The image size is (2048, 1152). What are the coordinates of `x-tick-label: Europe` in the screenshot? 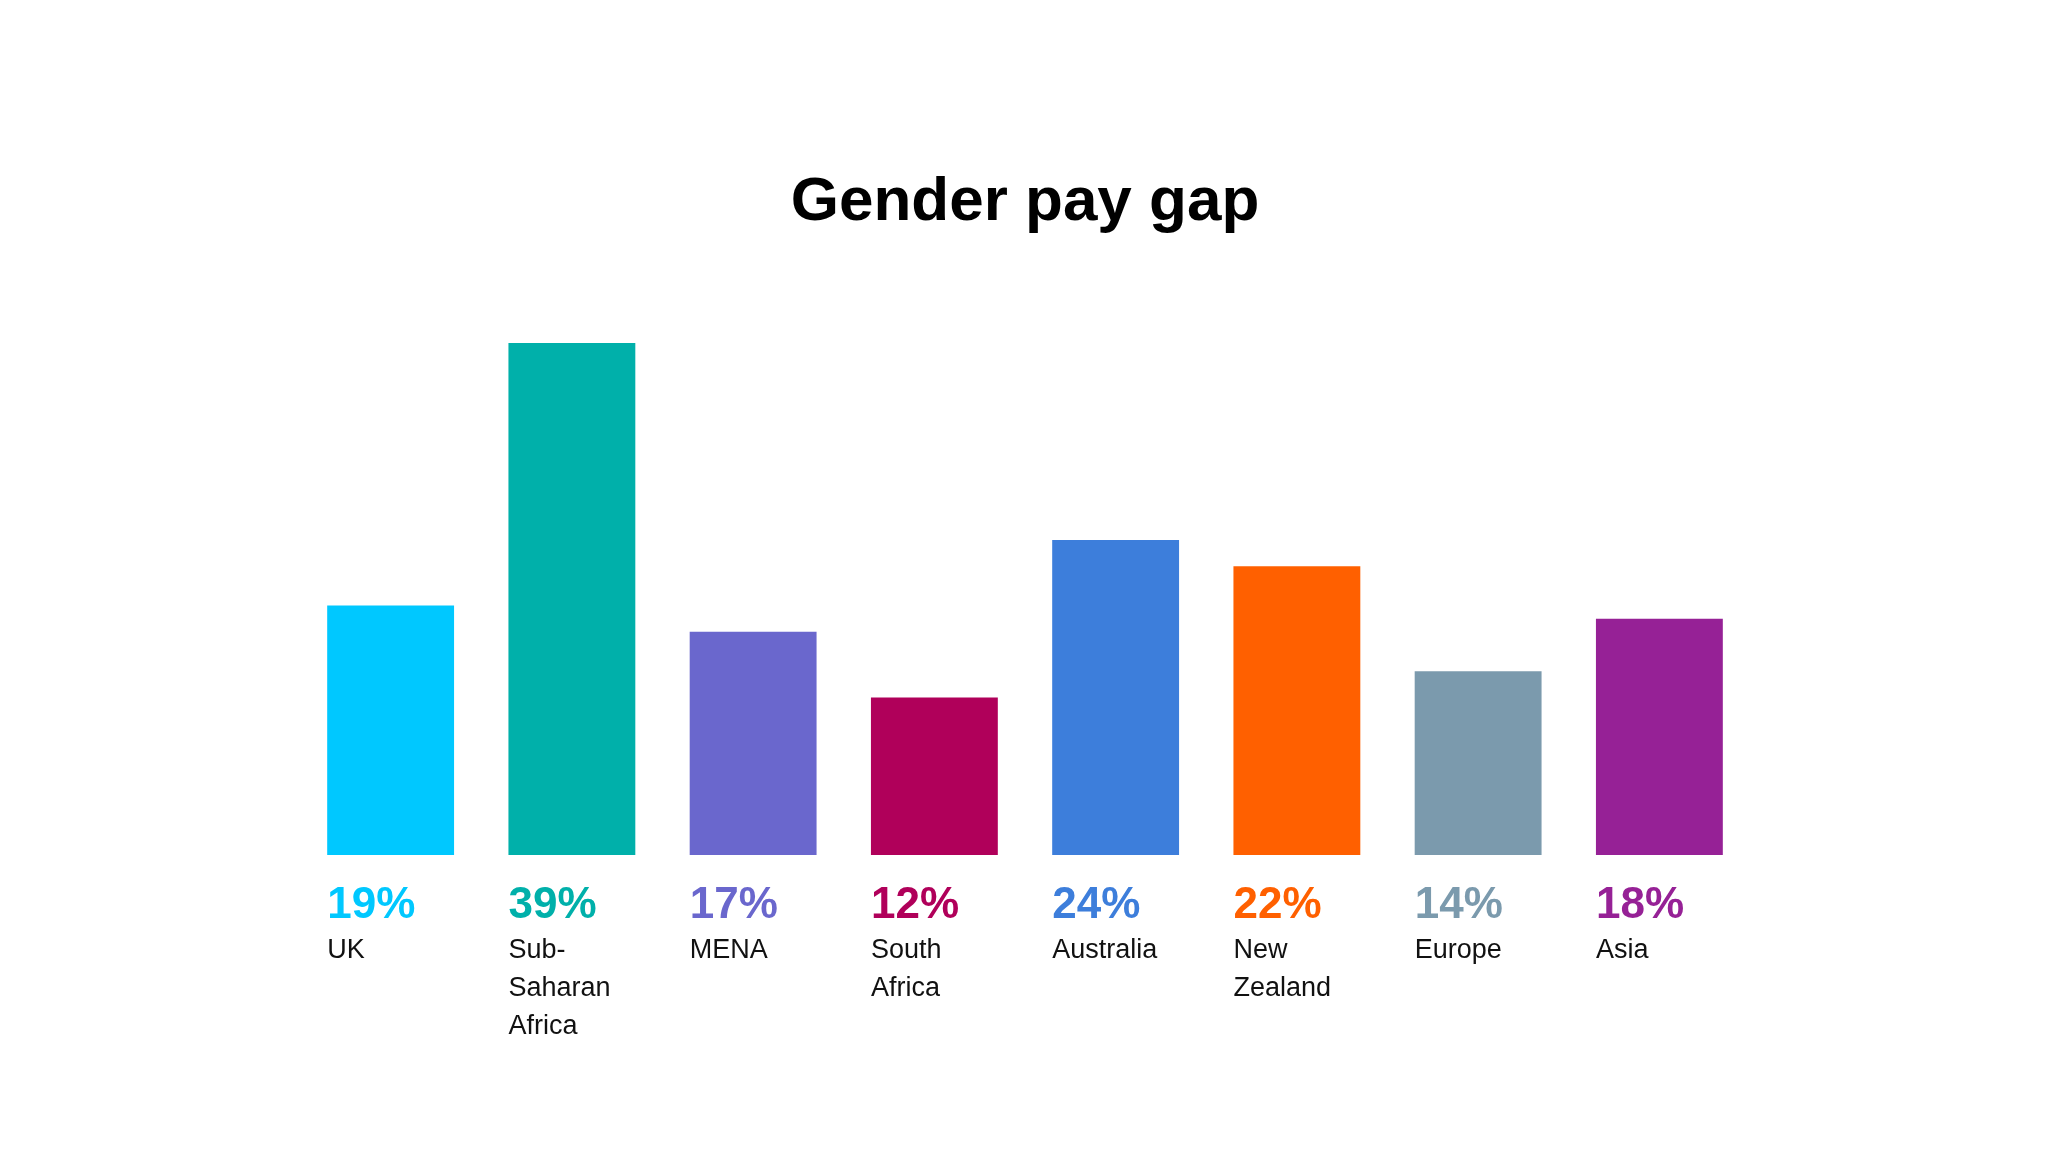 It's located at (1458, 949).